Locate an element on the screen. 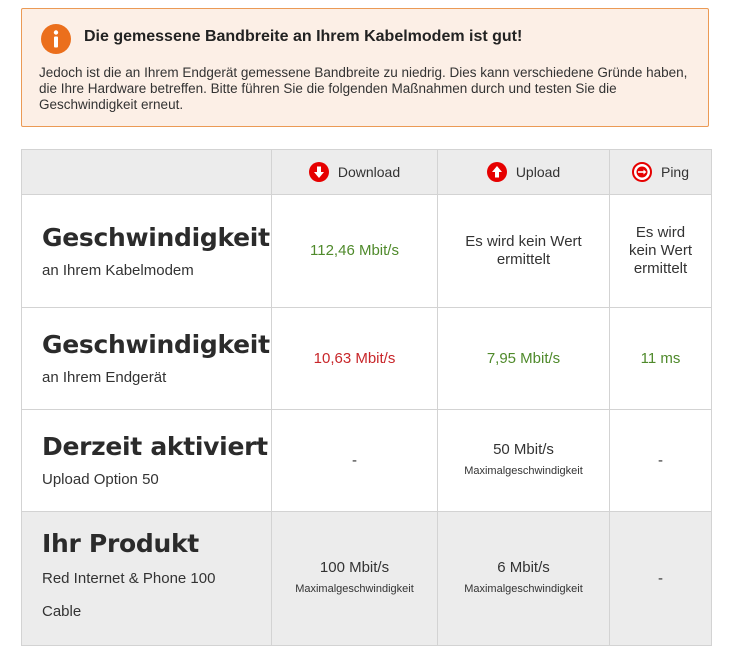  table-header-row: Download Upload Ping is located at coordinates (366, 172).